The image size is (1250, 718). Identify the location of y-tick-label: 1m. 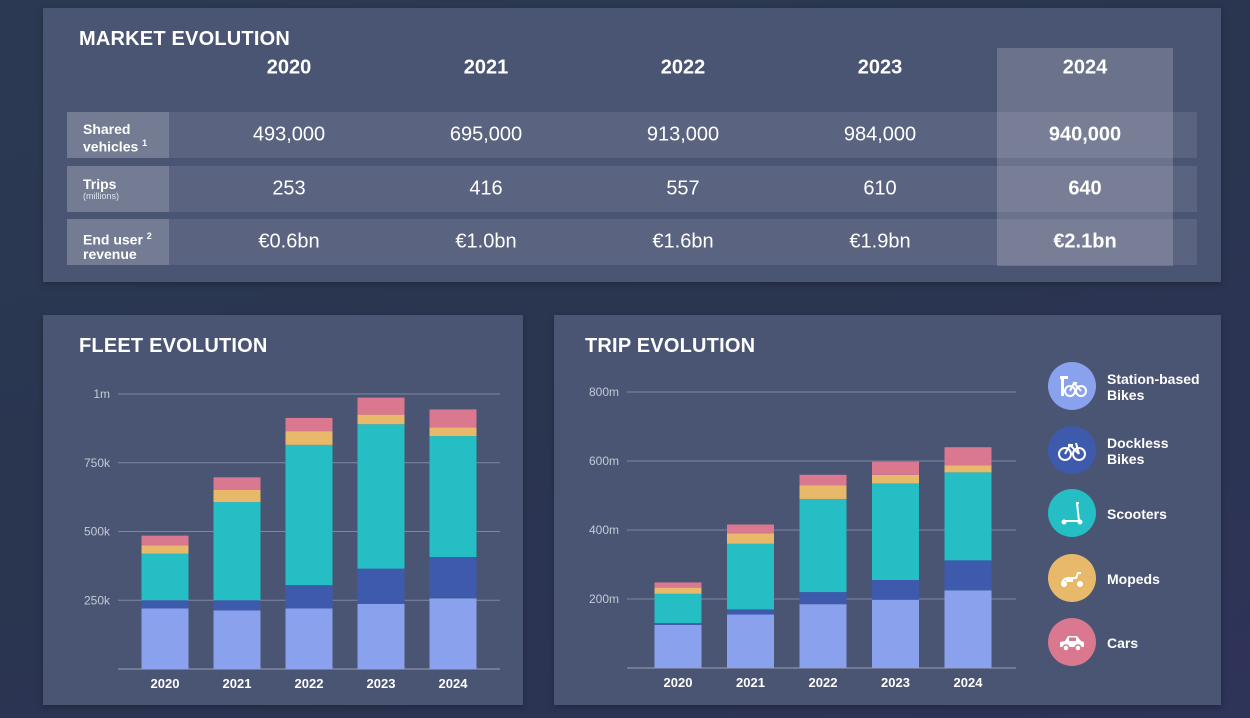
(101, 394).